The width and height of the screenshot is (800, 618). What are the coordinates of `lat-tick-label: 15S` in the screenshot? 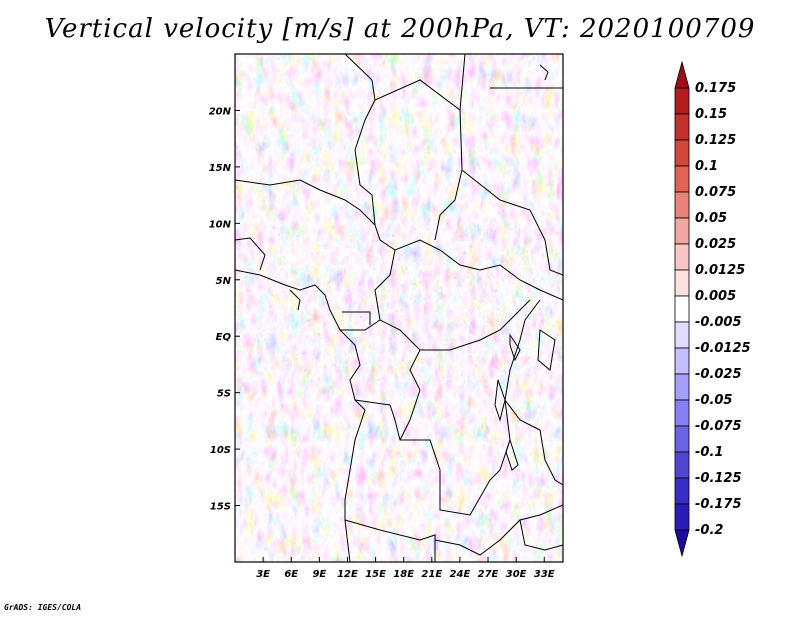 It's located at (220, 507).